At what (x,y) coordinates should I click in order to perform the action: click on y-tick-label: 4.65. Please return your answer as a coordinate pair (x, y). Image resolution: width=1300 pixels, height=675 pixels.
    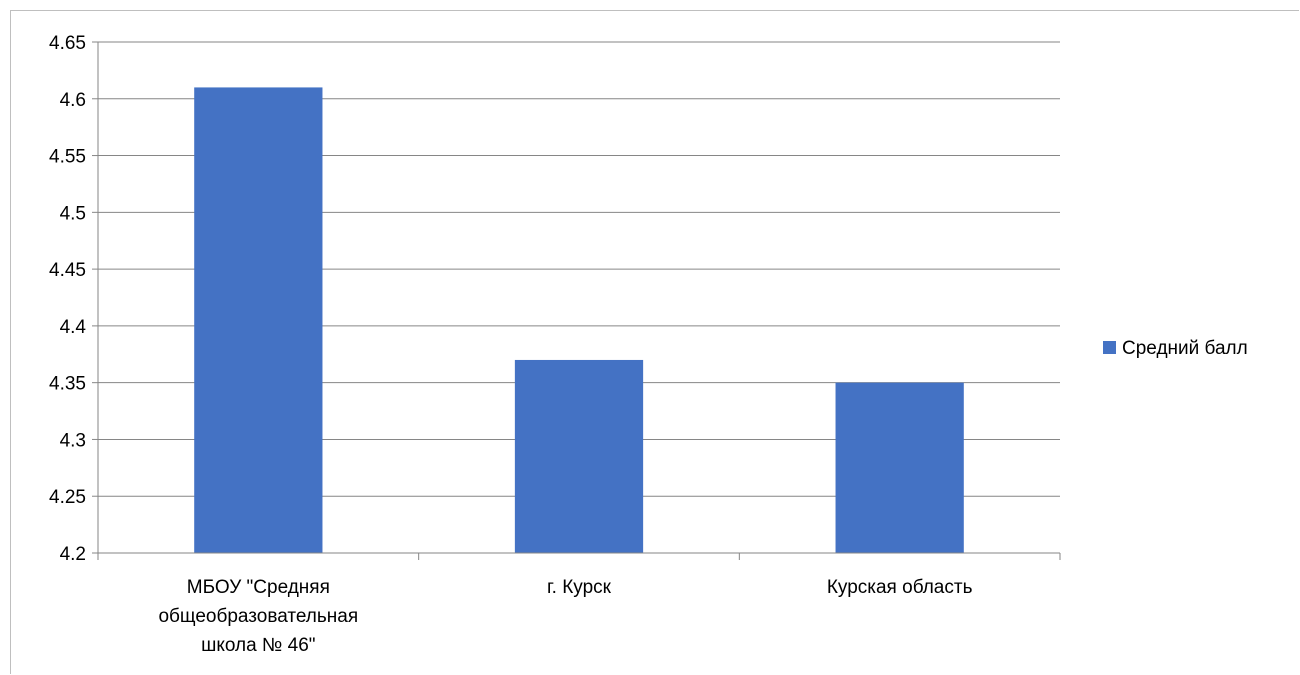
    Looking at the image, I should click on (67, 43).